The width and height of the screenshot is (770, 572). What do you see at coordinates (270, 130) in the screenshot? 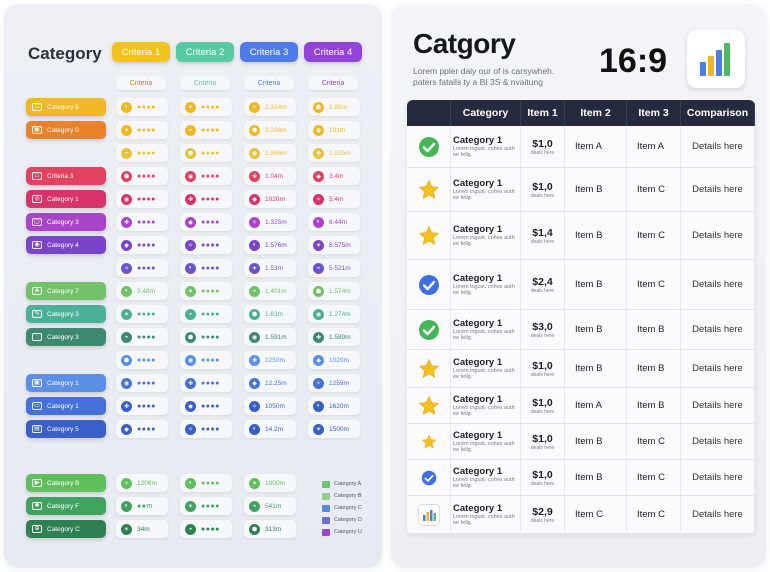
I see `grid-cell: ⬢ 3.236m` at bounding box center [270, 130].